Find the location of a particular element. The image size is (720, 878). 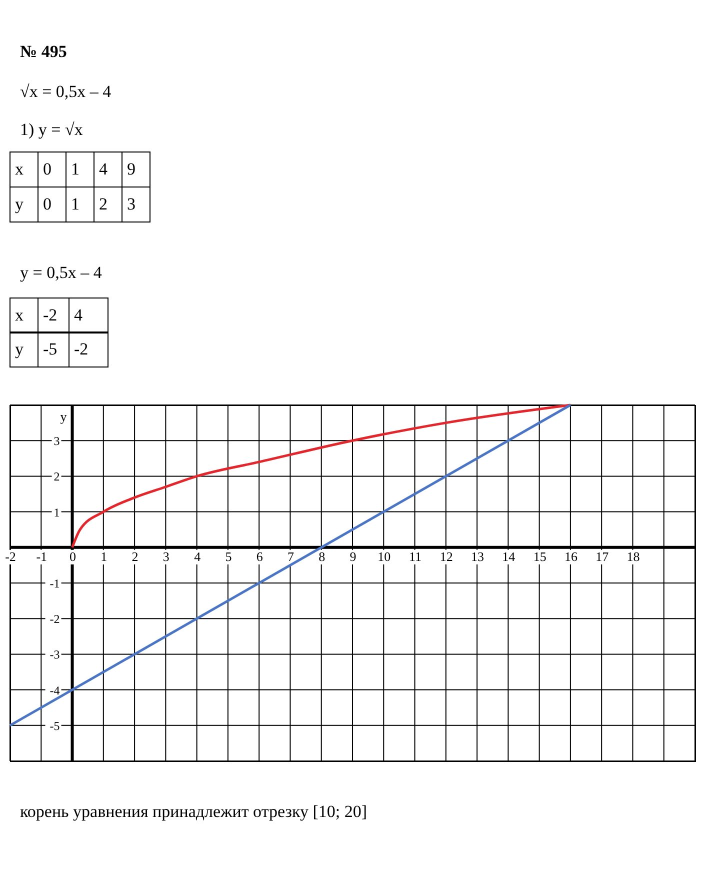

y-tick-label: 2 is located at coordinates (57, 477).